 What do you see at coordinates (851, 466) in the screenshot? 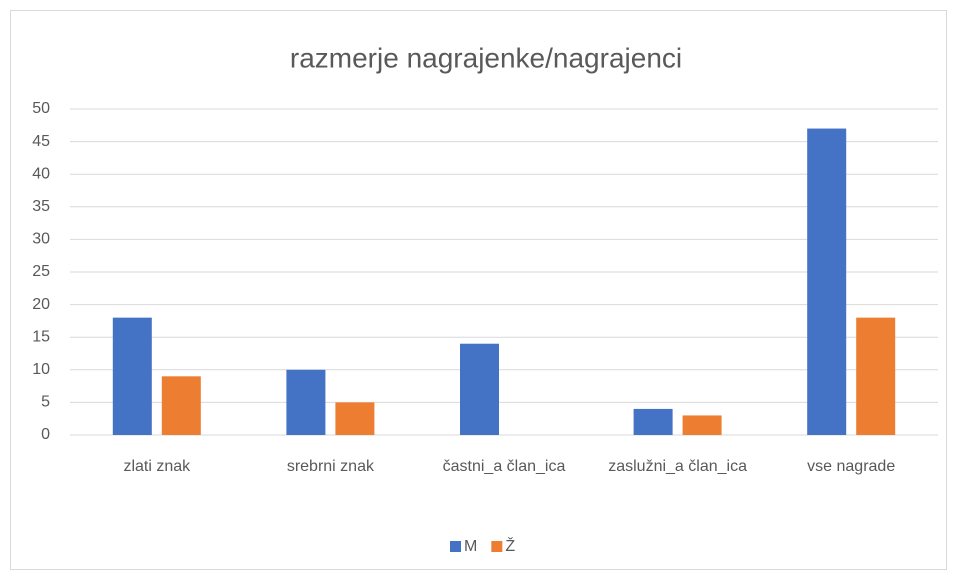
I see `x-tick-label: vse nagrade` at bounding box center [851, 466].